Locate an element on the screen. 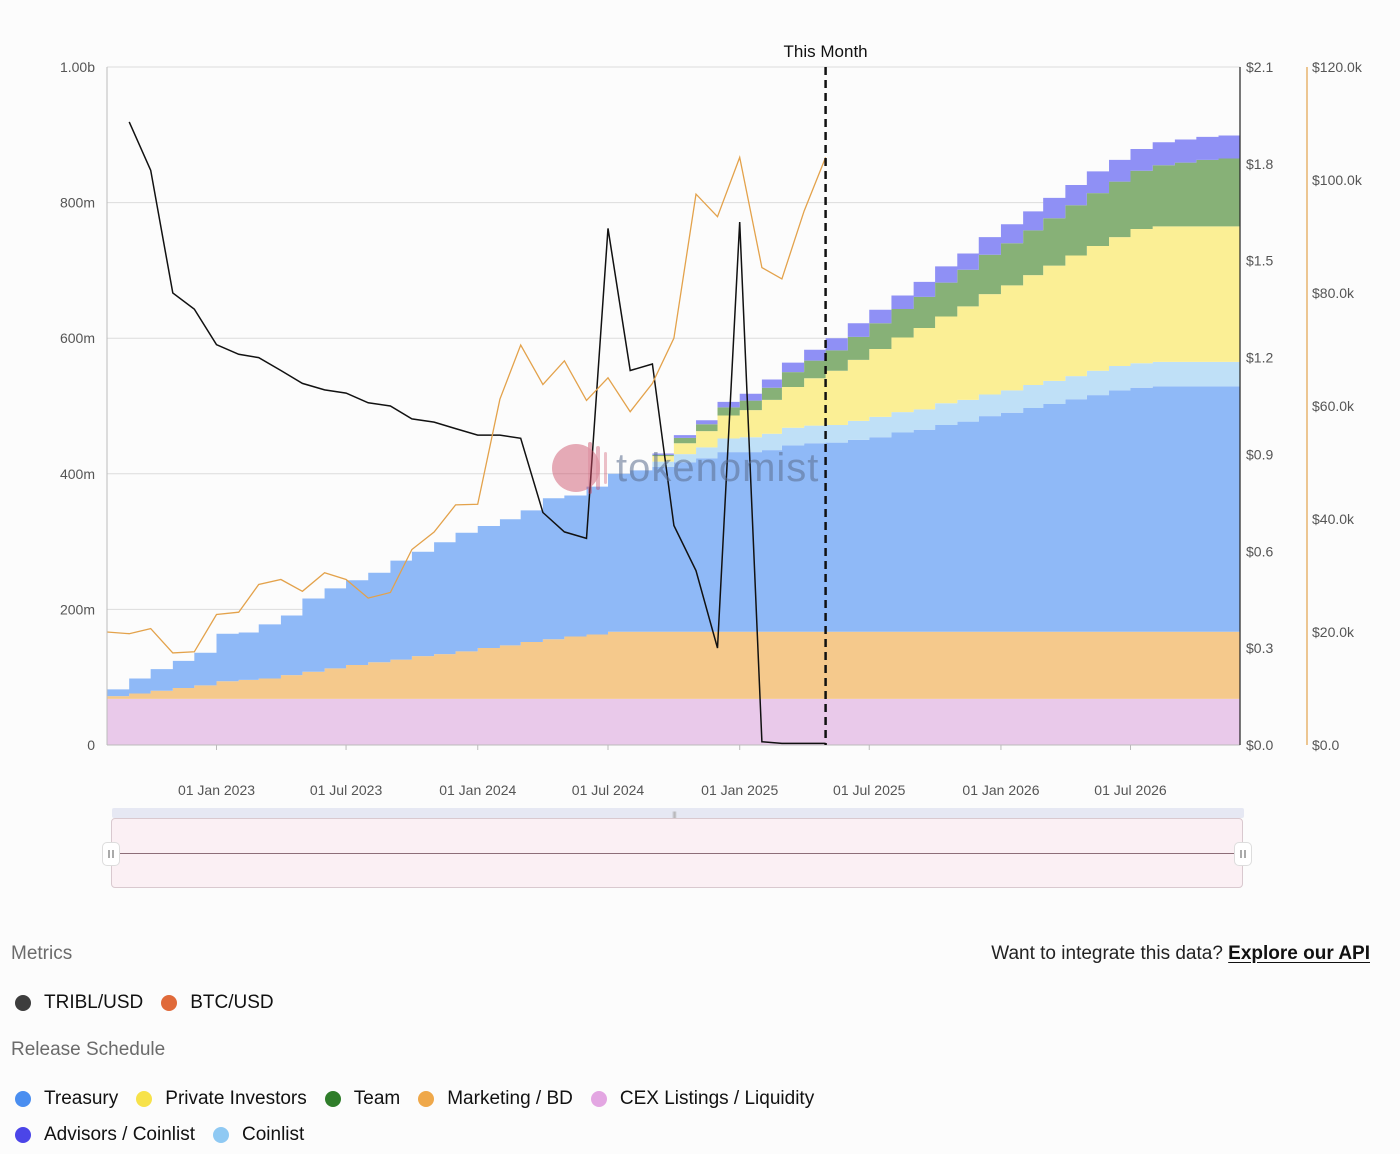 Image resolution: width=1400 pixels, height=1154 pixels. this-month-label: This Month is located at coordinates (826, 51).